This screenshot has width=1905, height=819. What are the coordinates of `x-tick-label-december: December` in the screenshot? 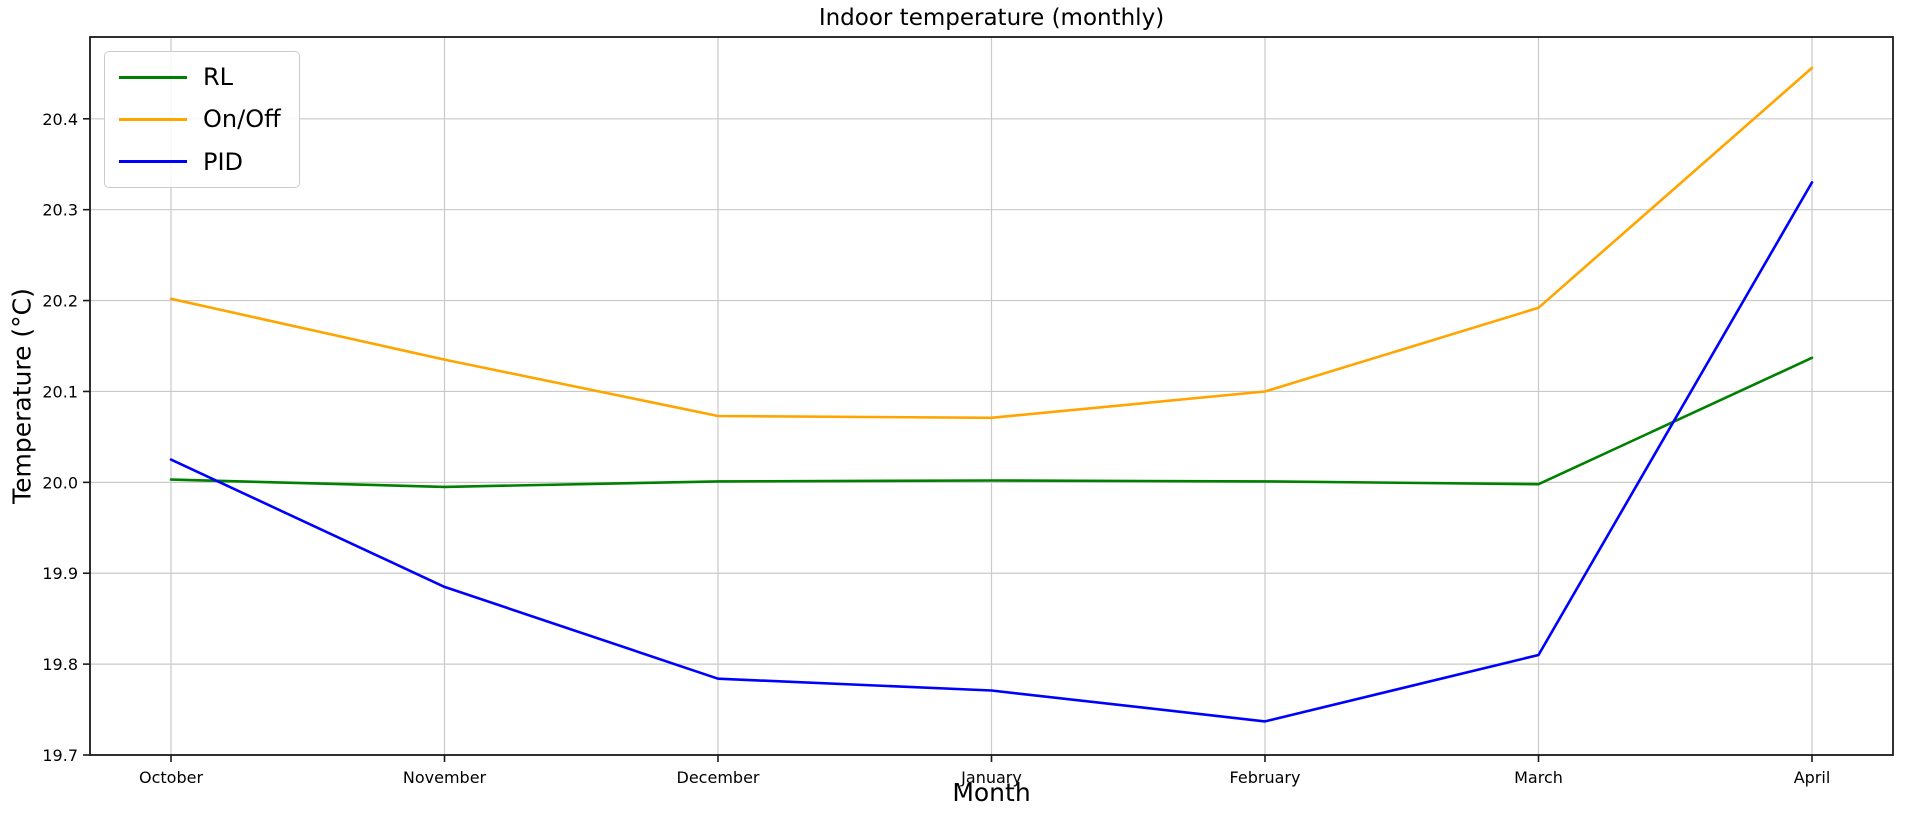 It's located at (718, 777).